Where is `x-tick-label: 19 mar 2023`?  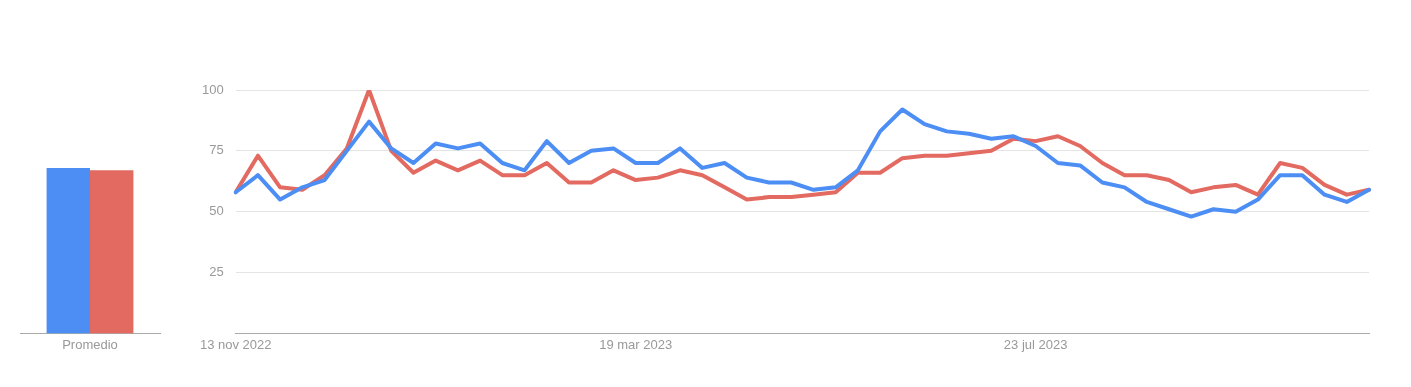 x-tick-label: 19 mar 2023 is located at coordinates (636, 344).